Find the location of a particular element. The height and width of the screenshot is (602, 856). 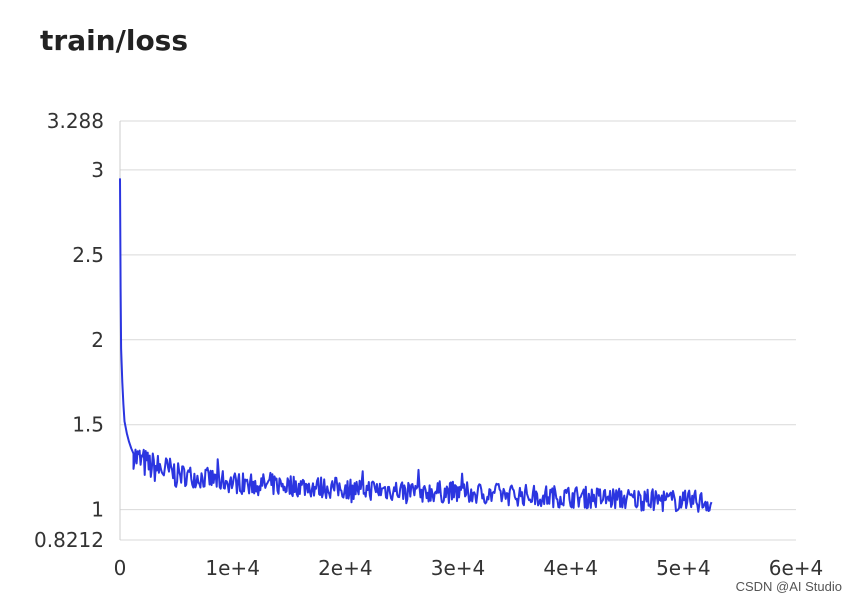

x-tick-label: 6e+4 is located at coordinates (796, 568).